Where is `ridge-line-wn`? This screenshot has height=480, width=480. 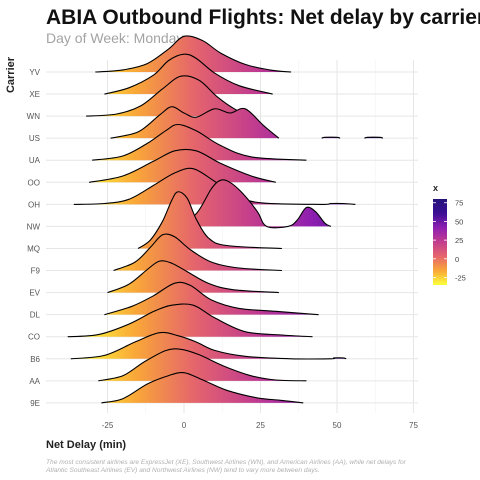
ridge-line-wn is located at coordinates (169, 96).